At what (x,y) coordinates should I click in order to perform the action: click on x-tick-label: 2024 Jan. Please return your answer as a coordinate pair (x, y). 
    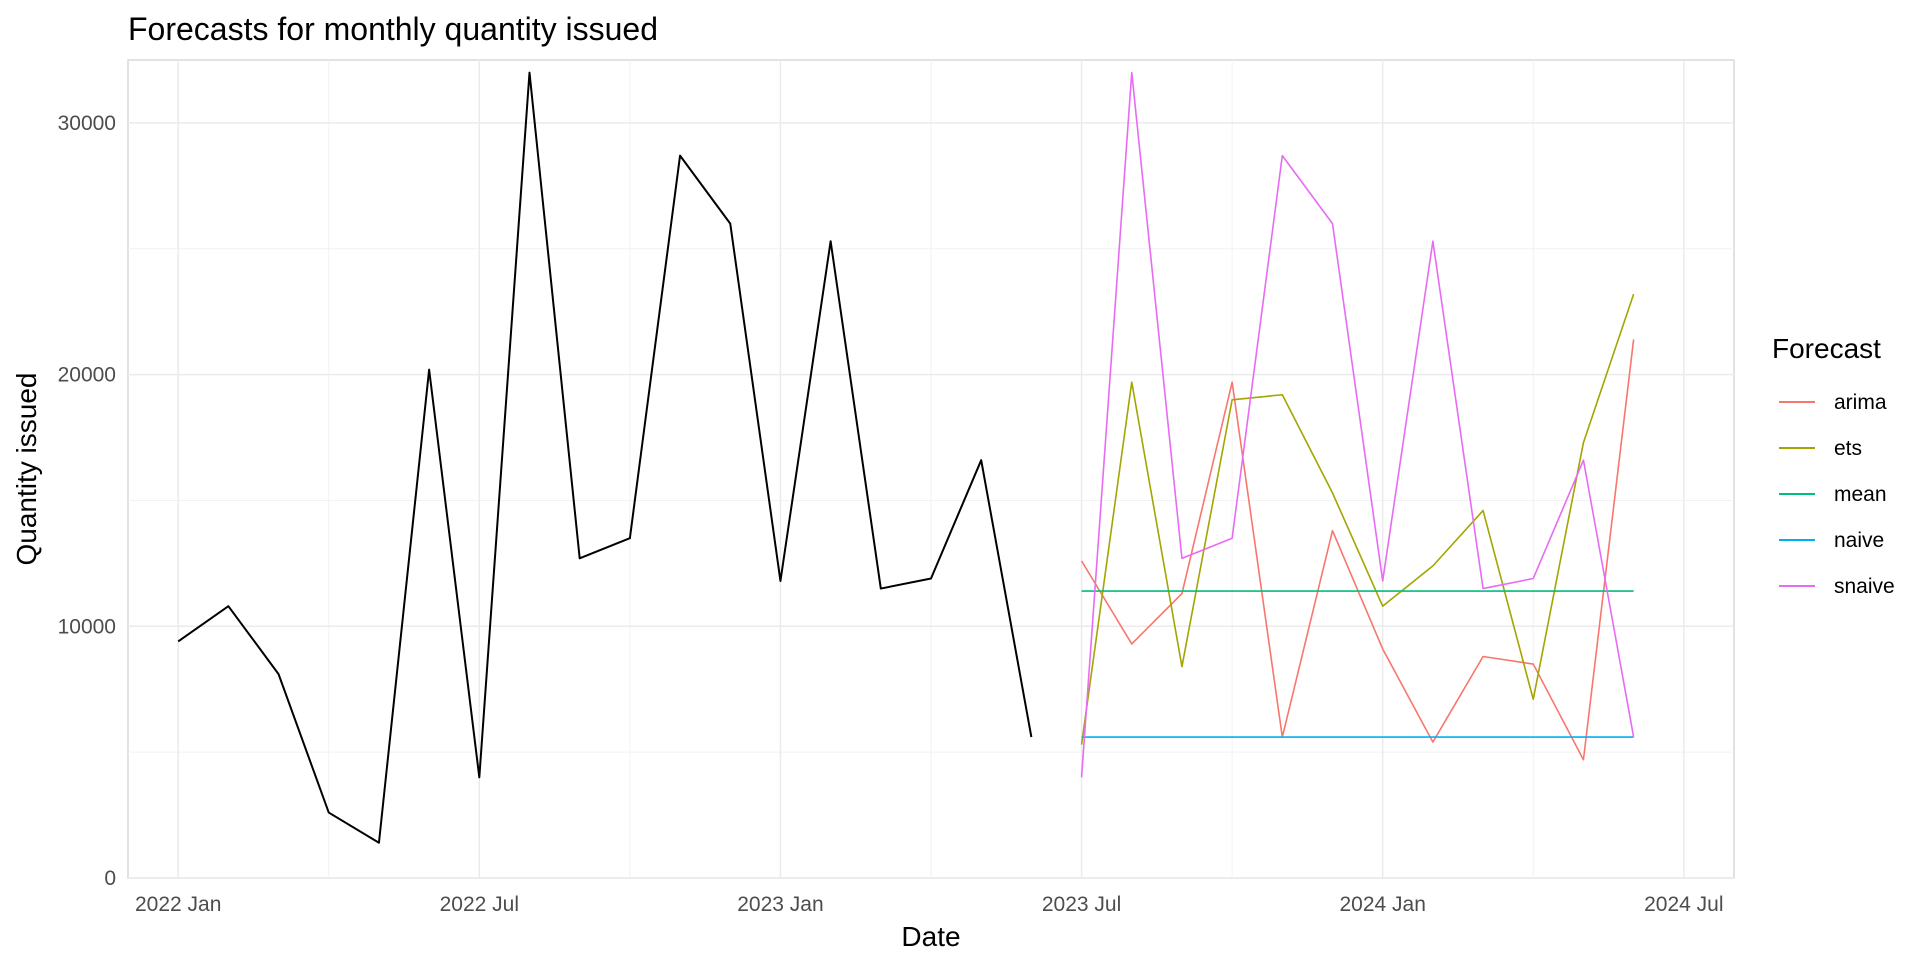
    Looking at the image, I should click on (1382, 904).